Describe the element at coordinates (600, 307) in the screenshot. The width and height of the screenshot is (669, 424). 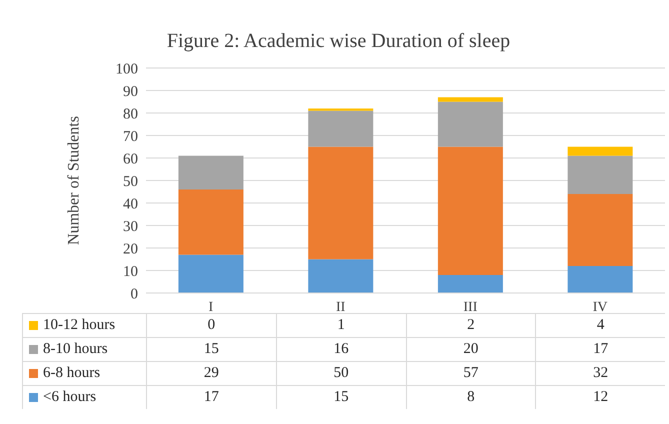
I see `x-tick-label: IV` at that location.